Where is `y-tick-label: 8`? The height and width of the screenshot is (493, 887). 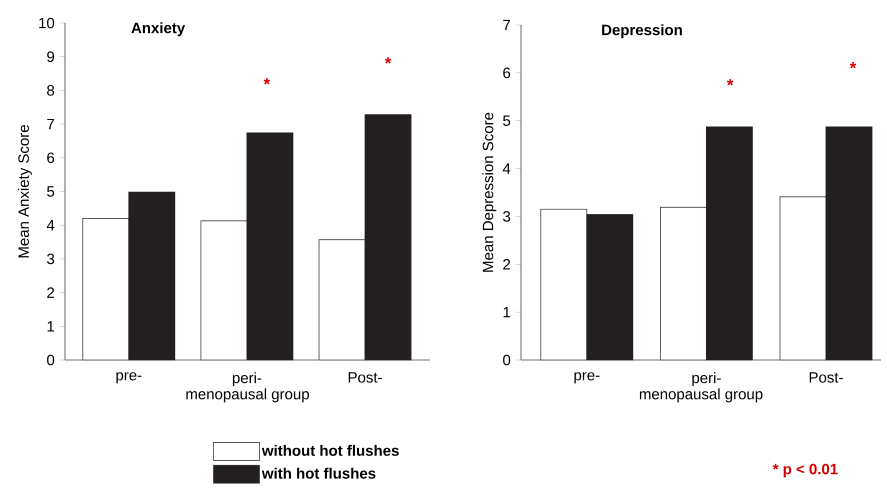 y-tick-label: 8 is located at coordinates (50, 90).